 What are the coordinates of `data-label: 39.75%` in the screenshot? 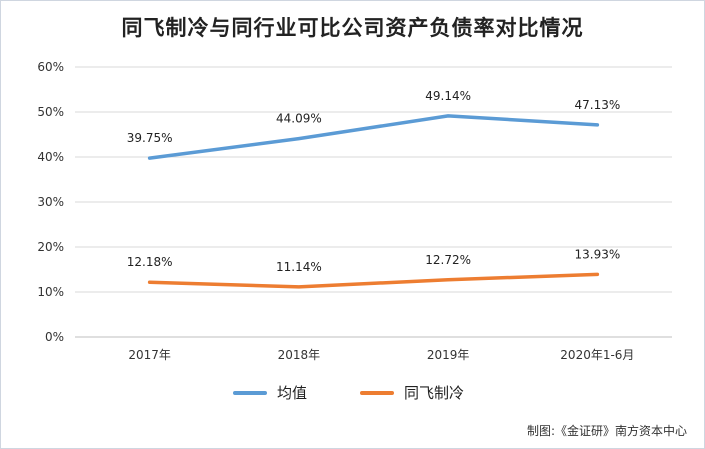 It's located at (150, 138).